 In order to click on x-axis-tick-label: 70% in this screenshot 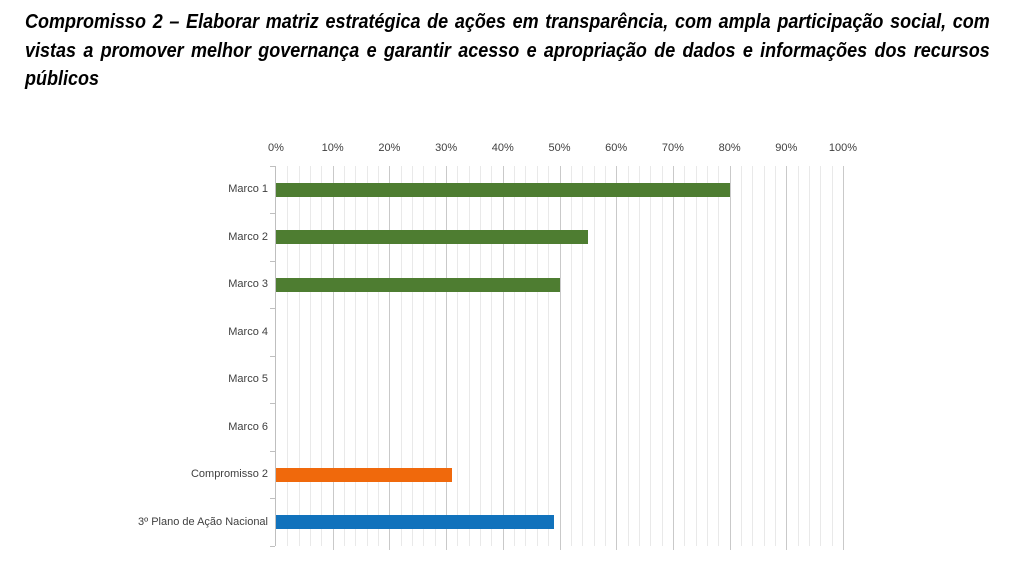, I will do `click(672, 148)`.